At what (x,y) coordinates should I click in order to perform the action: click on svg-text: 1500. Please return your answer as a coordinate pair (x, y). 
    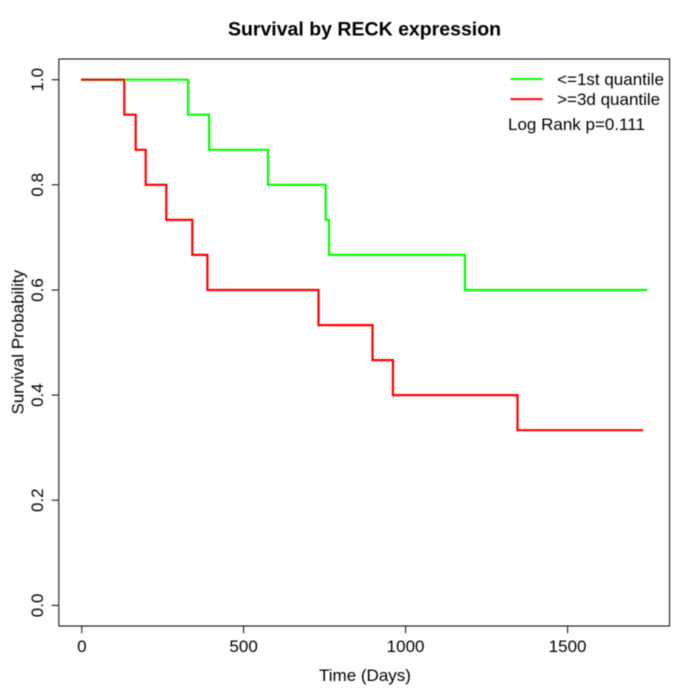
    Looking at the image, I should click on (568, 646).